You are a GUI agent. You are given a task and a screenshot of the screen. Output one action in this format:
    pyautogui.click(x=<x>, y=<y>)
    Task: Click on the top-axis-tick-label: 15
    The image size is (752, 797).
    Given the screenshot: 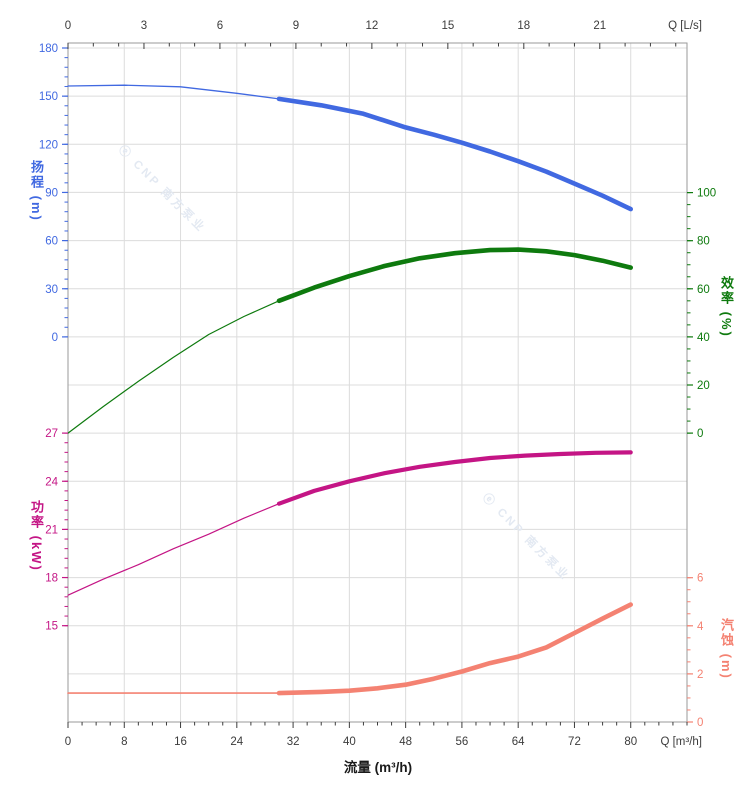 What is the action you would take?
    pyautogui.click(x=447, y=26)
    